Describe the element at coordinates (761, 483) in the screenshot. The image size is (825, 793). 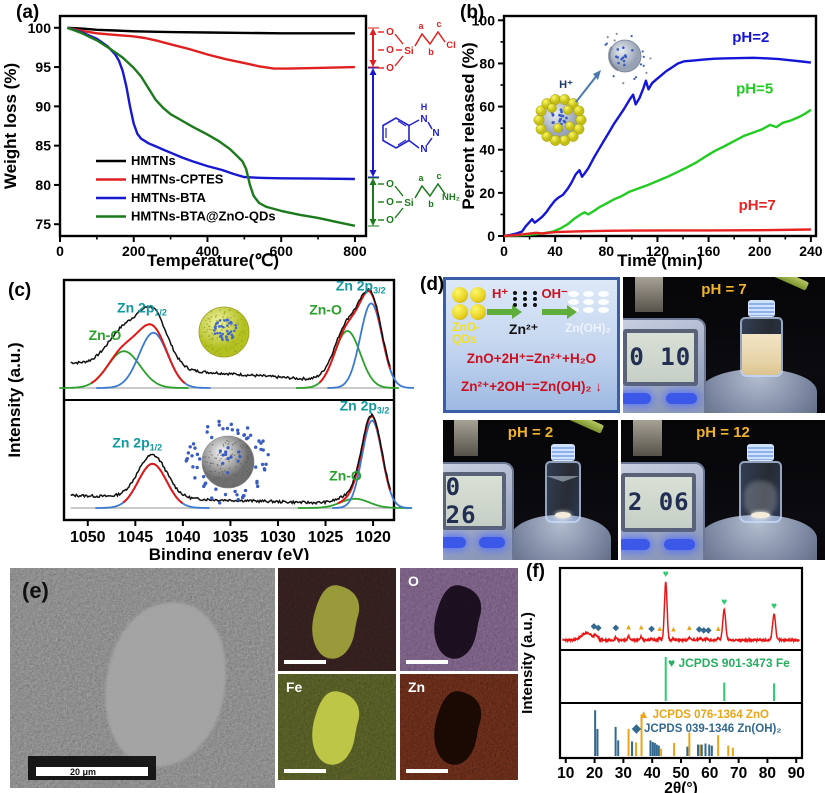
I see `vial-ph12` at that location.